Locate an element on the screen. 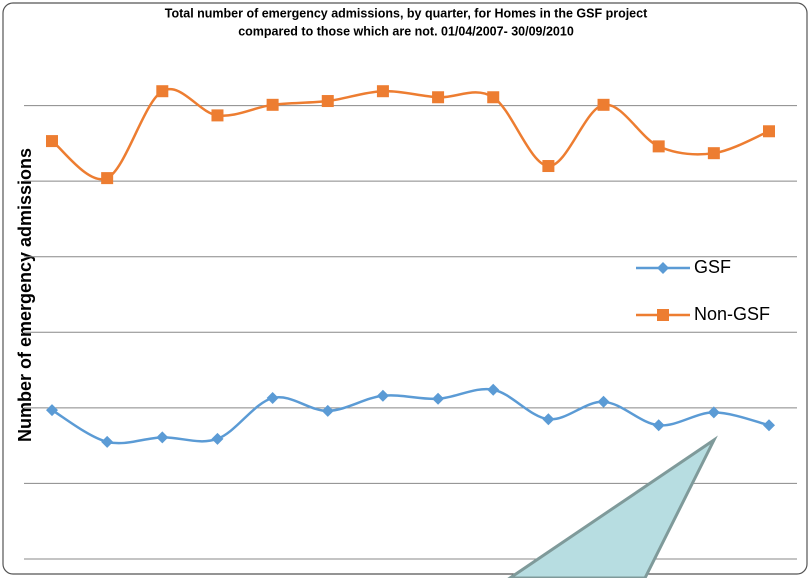 The width and height of the screenshot is (812, 578). y-axis-label: Number of emergency admissions is located at coordinates (25, 295).